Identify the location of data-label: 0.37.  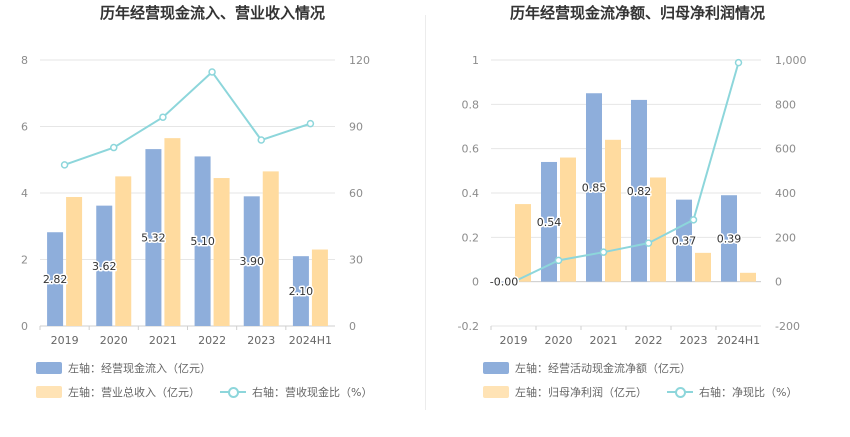
(684, 241).